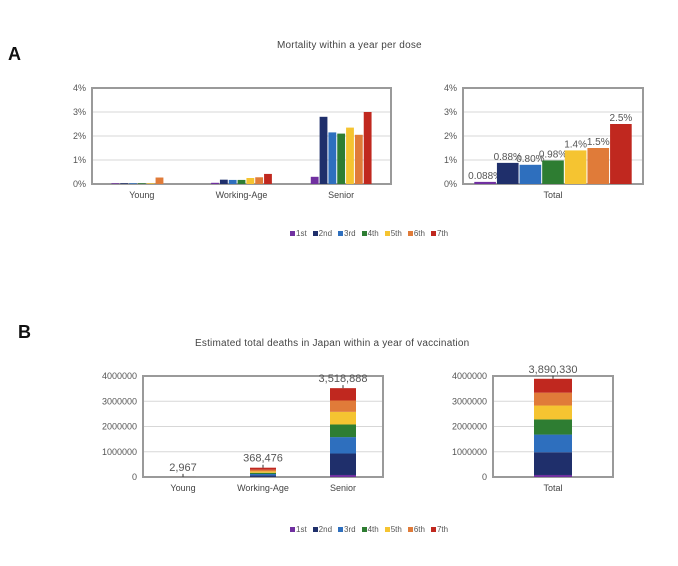 The height and width of the screenshot is (566, 678). I want to click on a-right-bar-3rd, so click(530, 174).